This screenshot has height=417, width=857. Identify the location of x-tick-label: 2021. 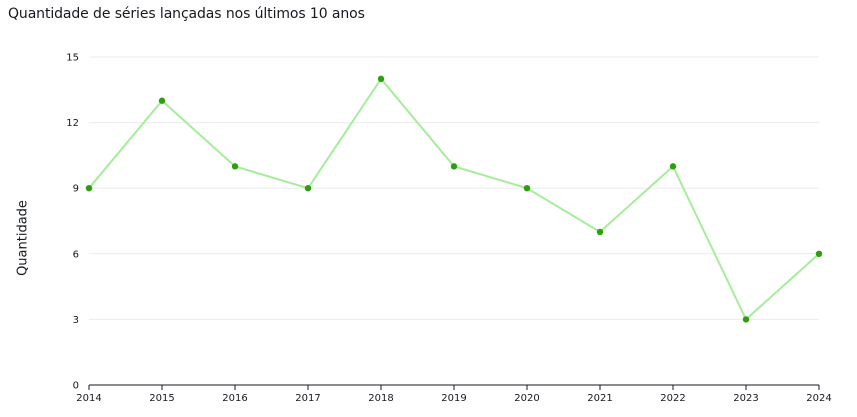
(599, 398).